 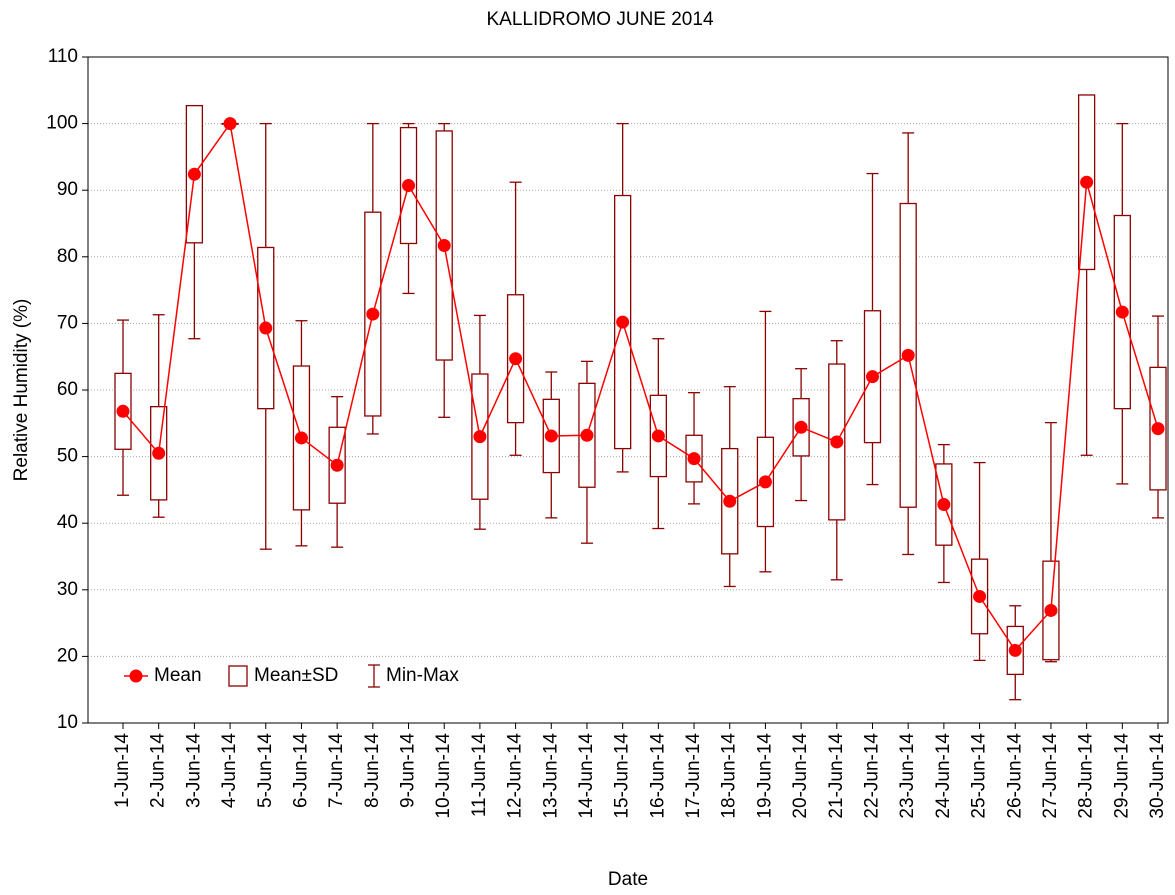 I want to click on x-tick-label: 24-Jun-14, so click(x=943, y=776).